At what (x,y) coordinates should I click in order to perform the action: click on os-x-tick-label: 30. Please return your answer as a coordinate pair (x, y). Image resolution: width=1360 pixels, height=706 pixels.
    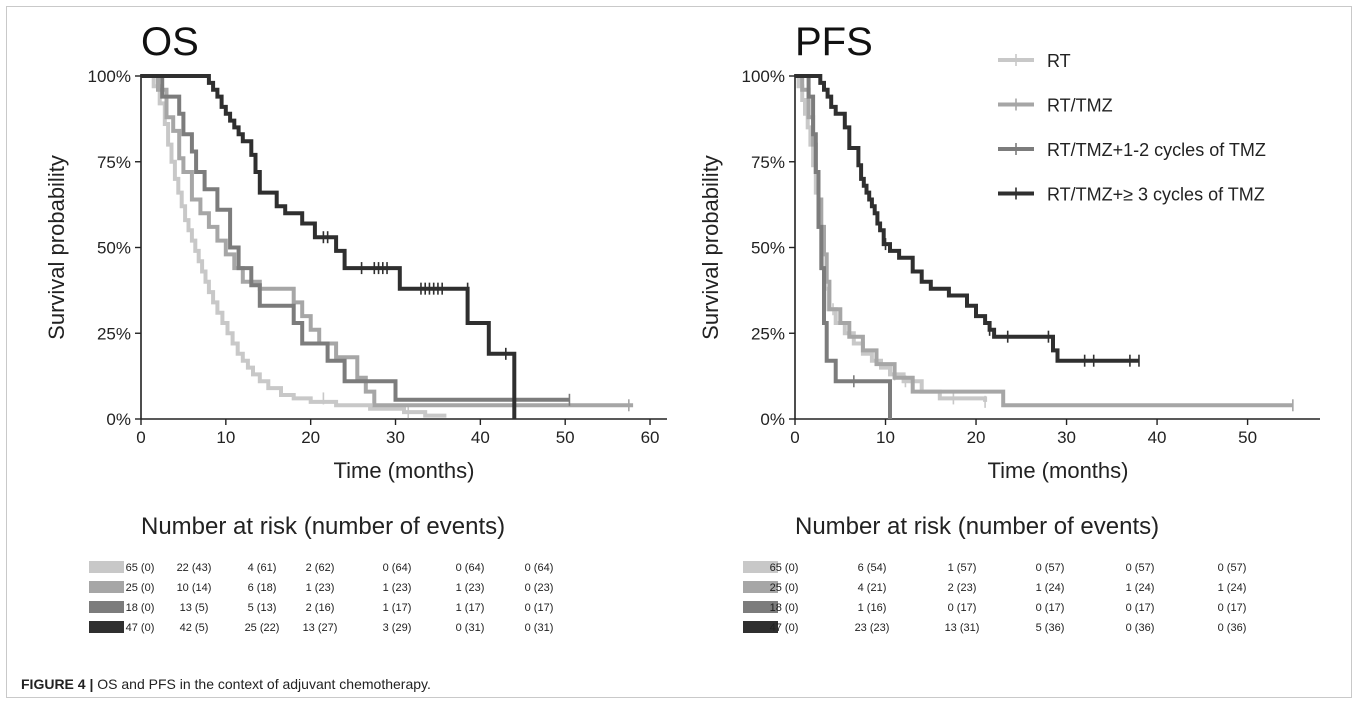
    Looking at the image, I should click on (395, 437).